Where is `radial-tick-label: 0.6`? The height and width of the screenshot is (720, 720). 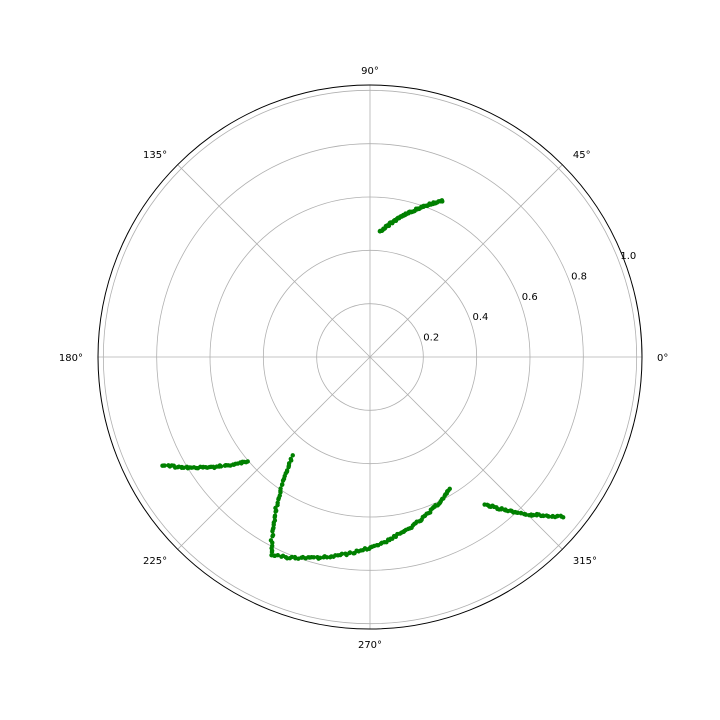
radial-tick-label: 0.6 is located at coordinates (530, 297).